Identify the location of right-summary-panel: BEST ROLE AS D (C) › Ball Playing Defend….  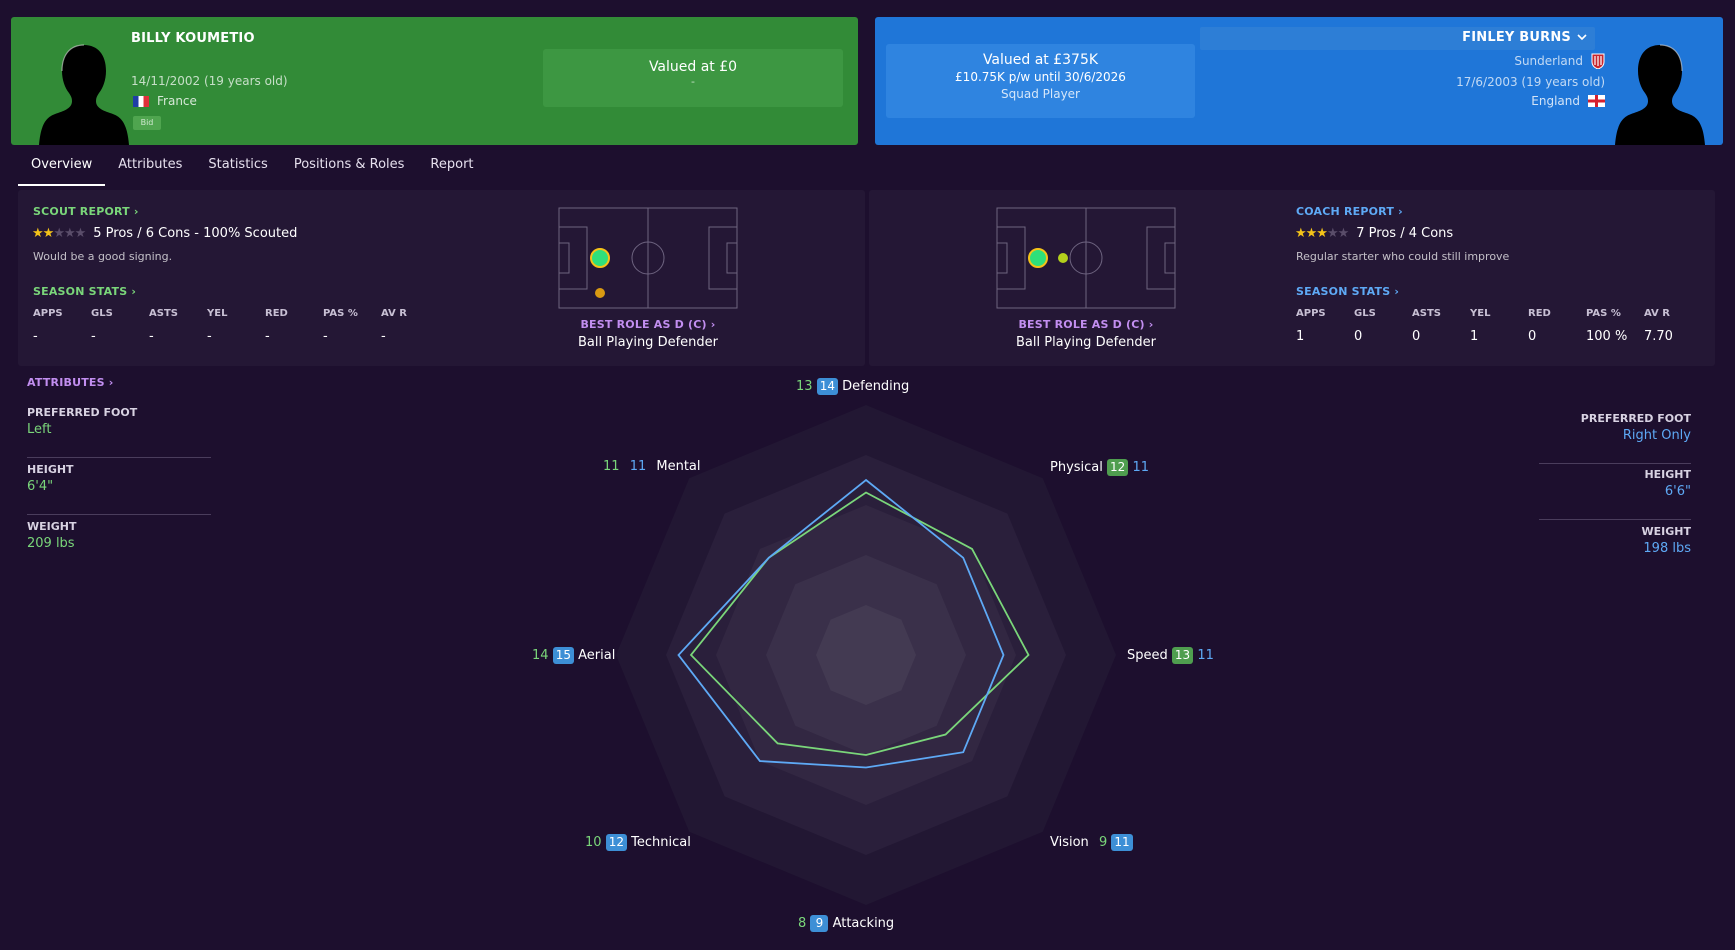
(1292, 278).